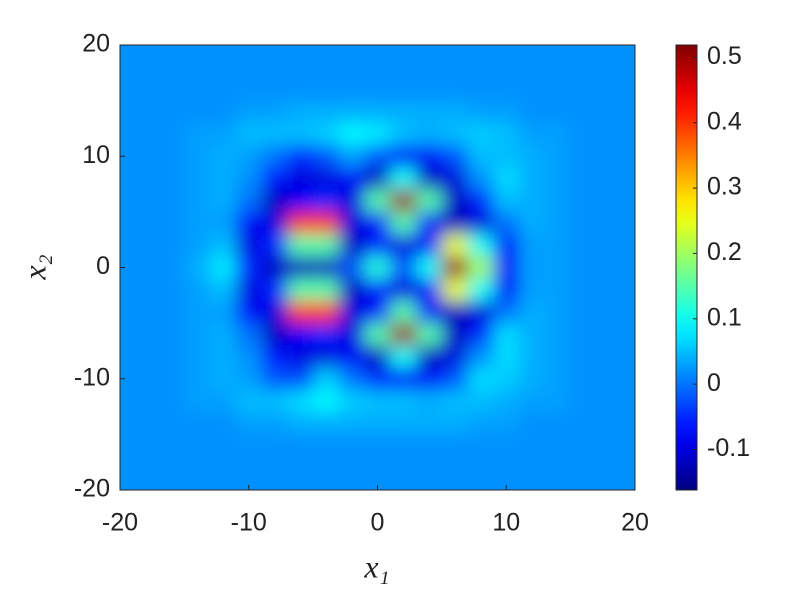  Describe the element at coordinates (686, 267) in the screenshot. I see `colorbar-box` at that location.